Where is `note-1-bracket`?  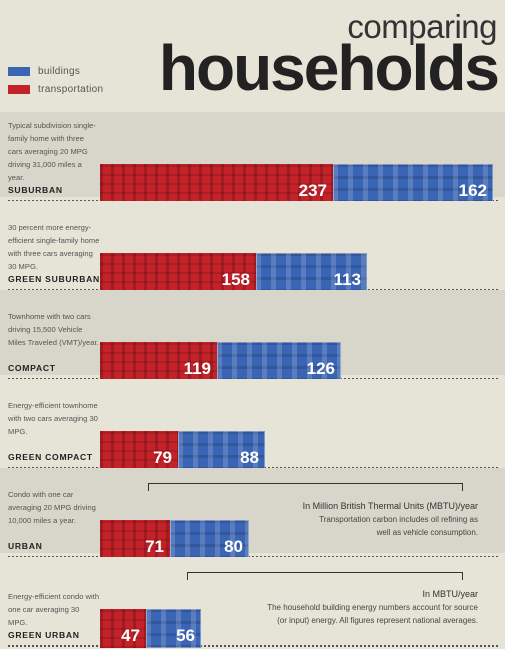 note-1-bracket is located at coordinates (305, 483).